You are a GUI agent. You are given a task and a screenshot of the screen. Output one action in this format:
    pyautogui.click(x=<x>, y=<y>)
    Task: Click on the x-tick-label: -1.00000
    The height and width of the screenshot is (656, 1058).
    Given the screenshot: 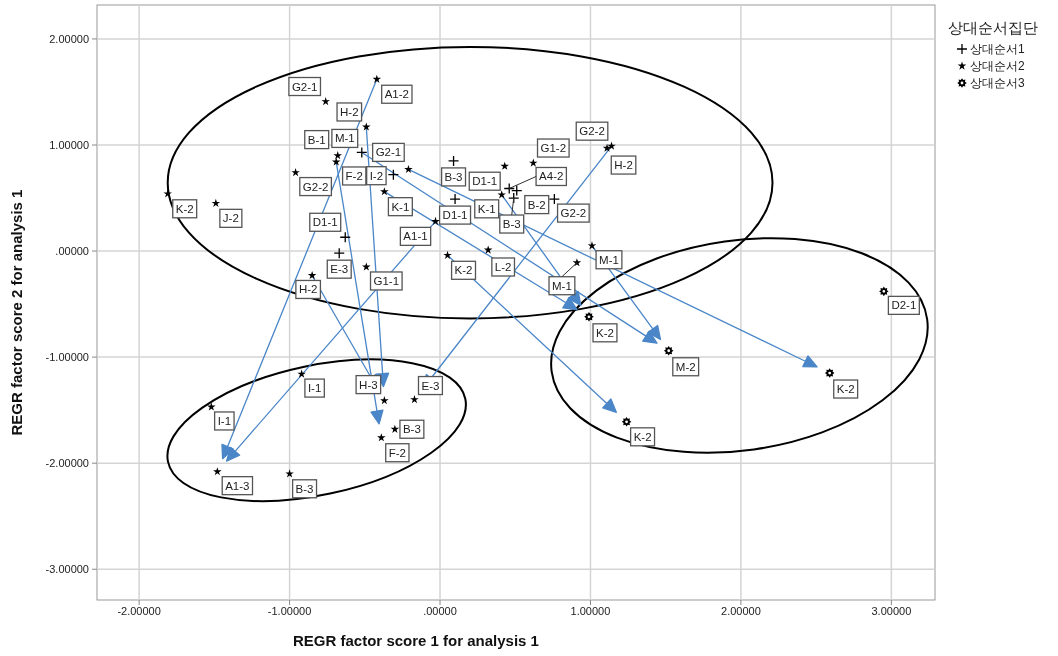 What is the action you would take?
    pyautogui.click(x=289, y=611)
    